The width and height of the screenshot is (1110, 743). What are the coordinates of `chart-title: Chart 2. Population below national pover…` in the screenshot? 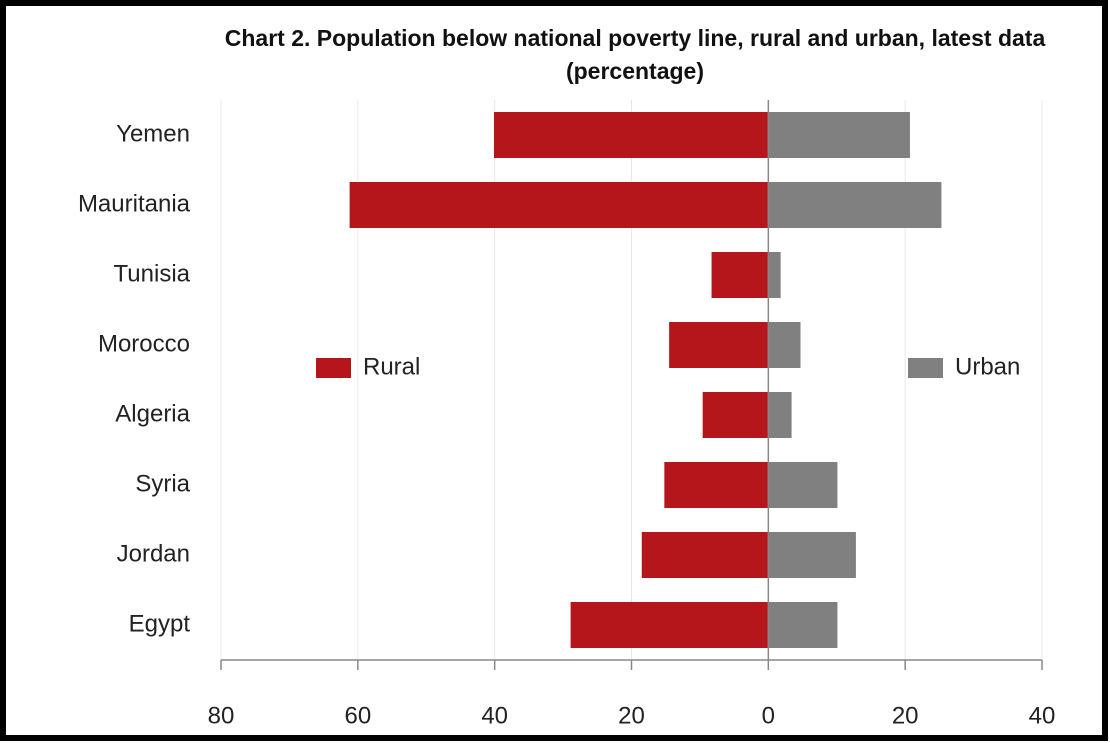 It's located at (635, 54).